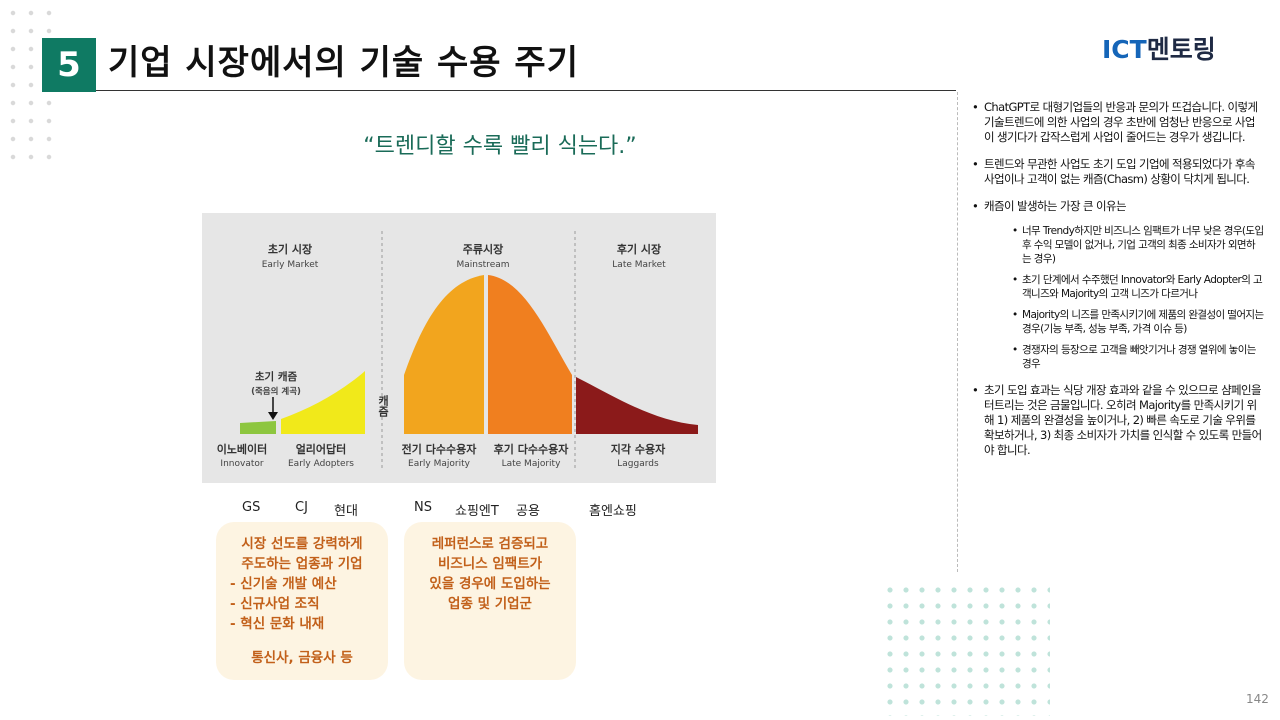 This screenshot has width=1280, height=720. I want to click on firm-hyundai: 현대, so click(346, 511).